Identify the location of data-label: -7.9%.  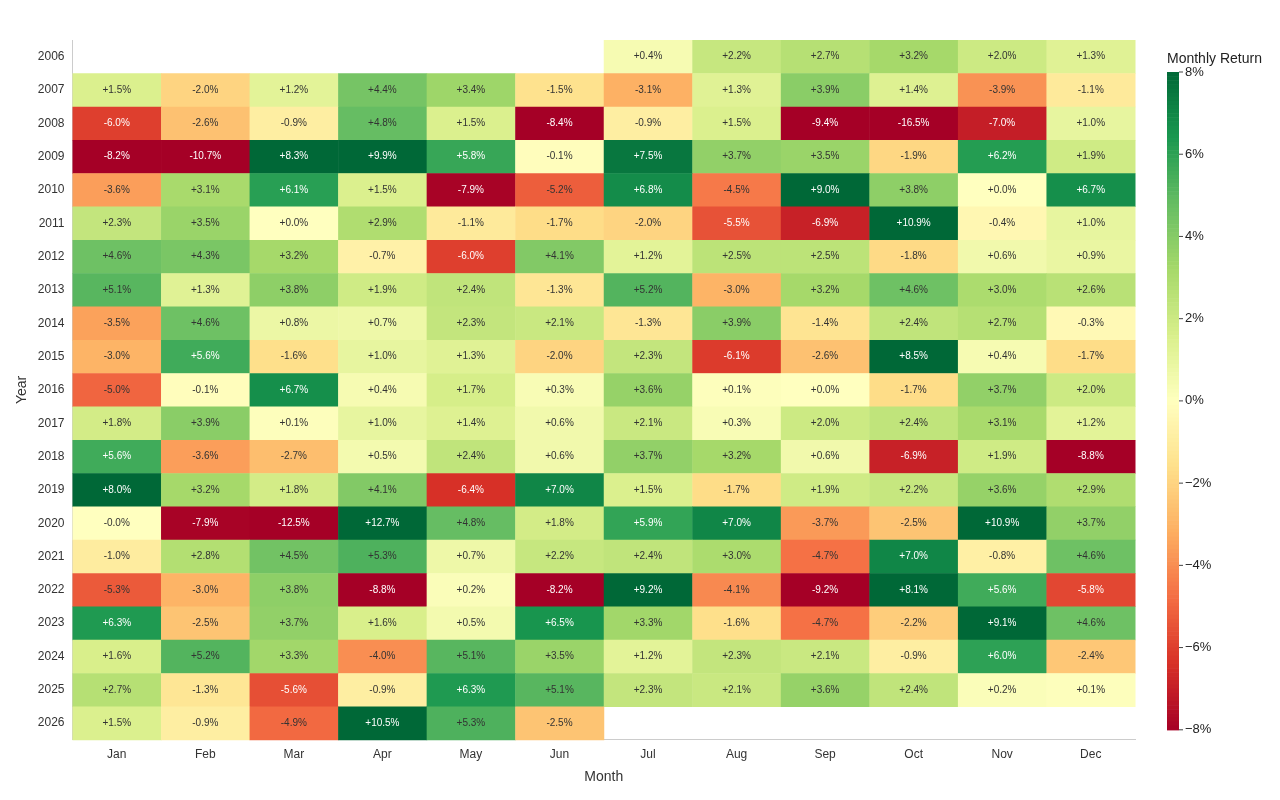
(471, 189).